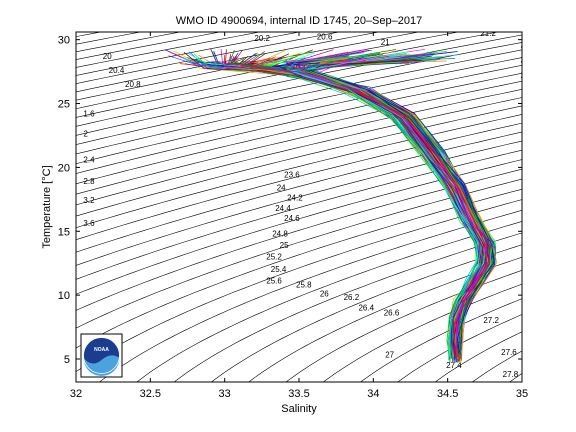 Image resolution: width=576 pixels, height=432 pixels. Describe the element at coordinates (89, 200) in the screenshot. I see `isopycnal-label: 3.2` at that location.